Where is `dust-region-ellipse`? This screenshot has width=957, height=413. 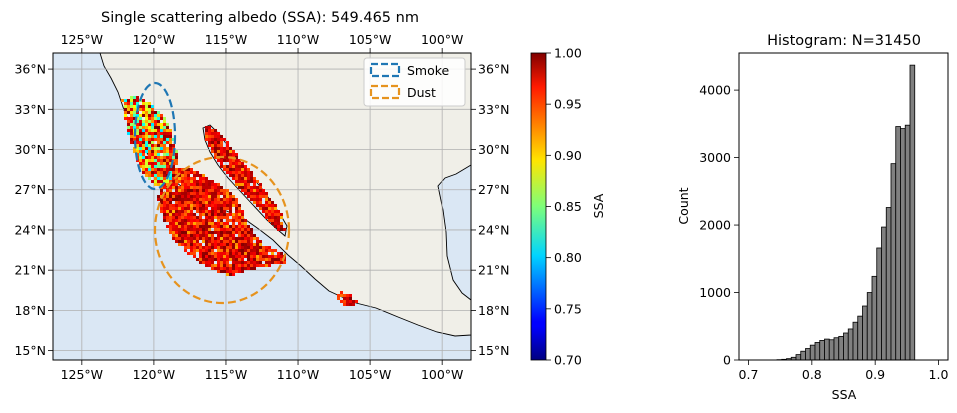
dust-region-ellipse is located at coordinates (222, 230).